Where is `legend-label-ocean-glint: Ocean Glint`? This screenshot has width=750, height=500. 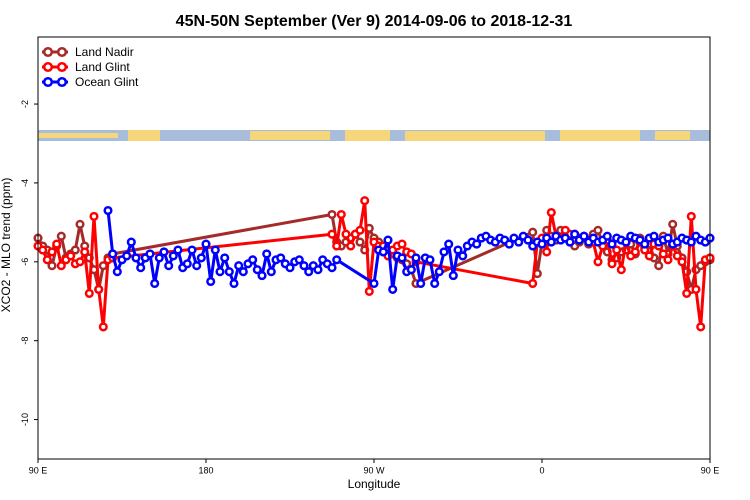 legend-label-ocean-glint: Ocean Glint is located at coordinates (107, 82).